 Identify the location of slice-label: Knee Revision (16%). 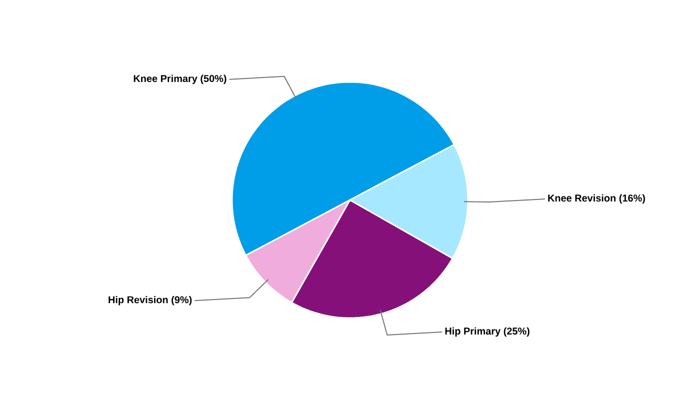
(596, 199).